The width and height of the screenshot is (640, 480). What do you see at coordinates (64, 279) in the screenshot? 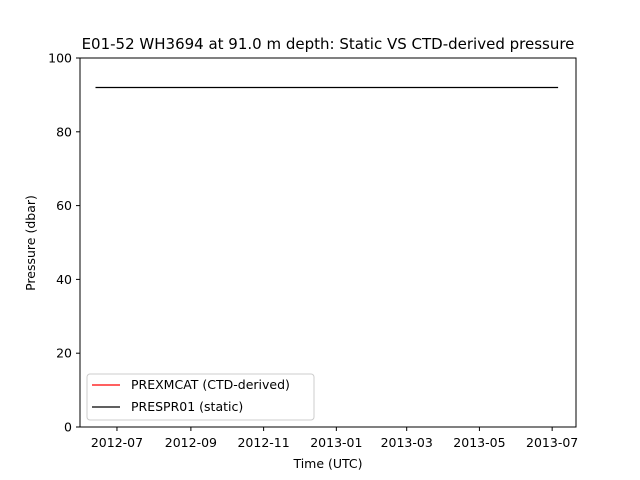
I see `y-tick-label: 40` at bounding box center [64, 279].